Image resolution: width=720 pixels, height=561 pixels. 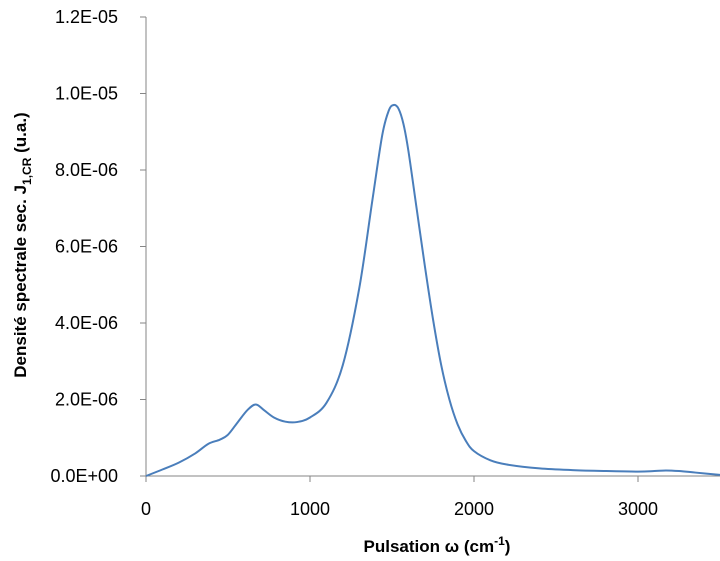 What do you see at coordinates (404, 546) in the screenshot?
I see `x-axis-title-main: Pulsation` at bounding box center [404, 546].